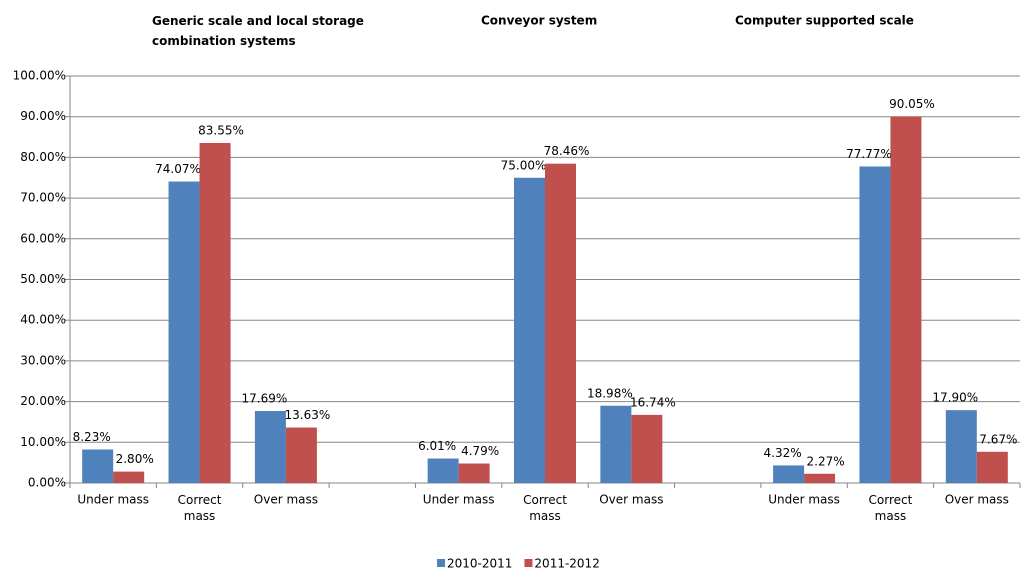 The height and width of the screenshot is (571, 1028). What do you see at coordinates (653, 402) in the screenshot?
I see `data-label: 16.74%` at bounding box center [653, 402].